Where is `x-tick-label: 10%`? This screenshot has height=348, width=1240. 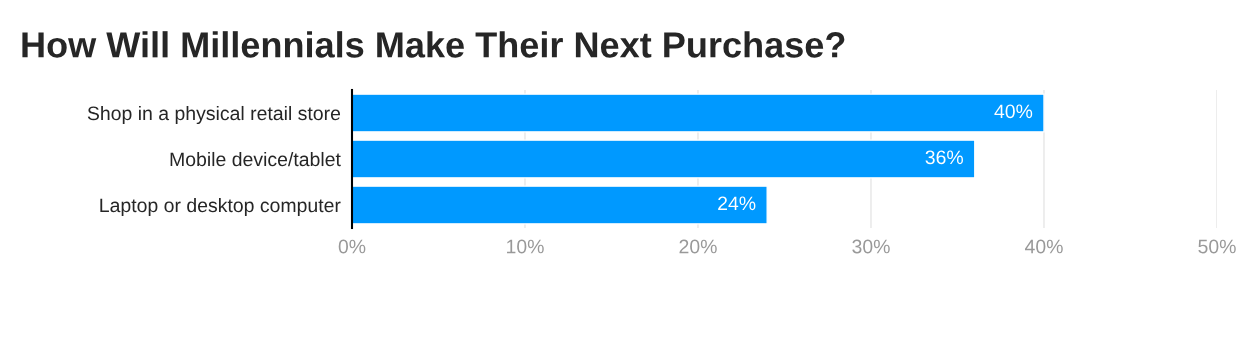 x-tick-label: 10% is located at coordinates (525, 246).